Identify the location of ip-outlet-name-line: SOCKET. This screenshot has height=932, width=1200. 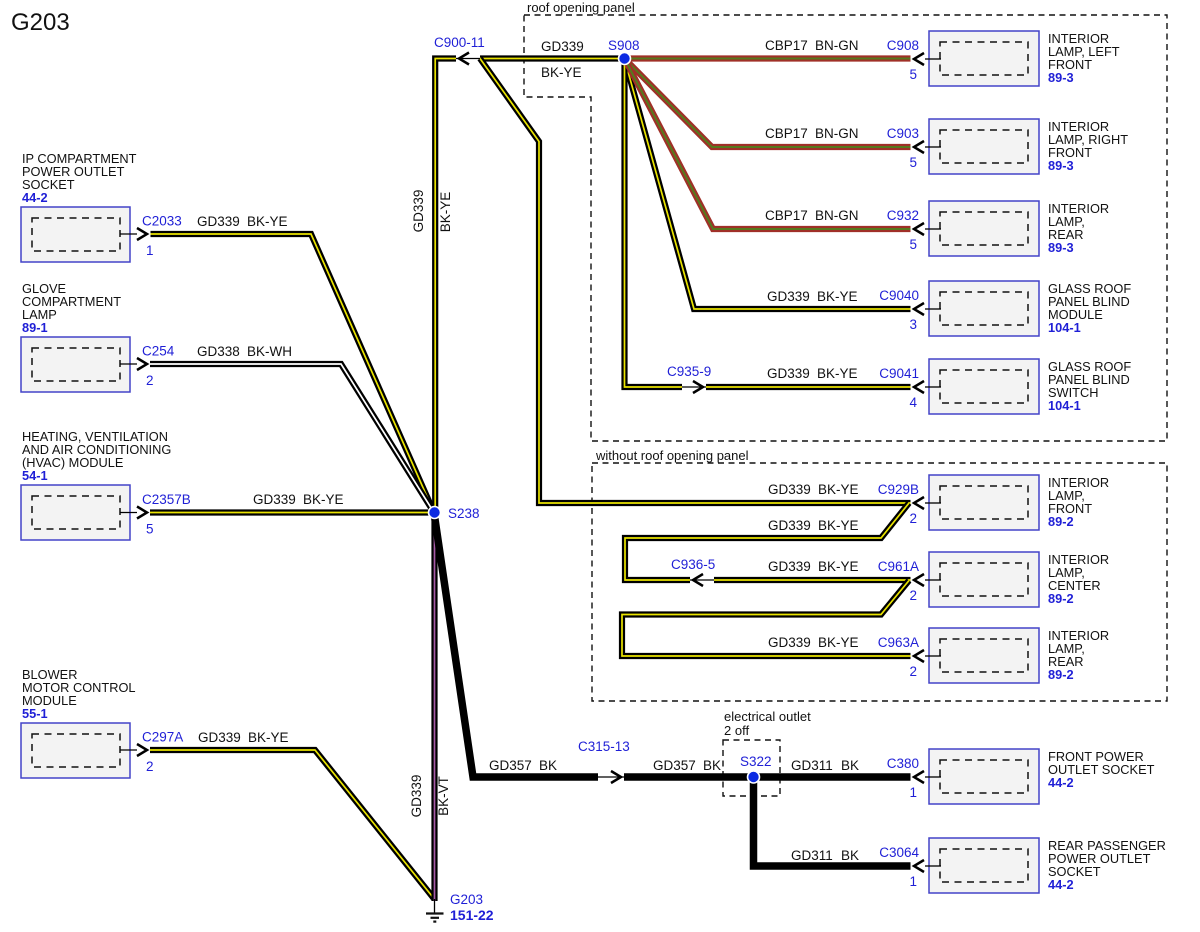
(48, 184).